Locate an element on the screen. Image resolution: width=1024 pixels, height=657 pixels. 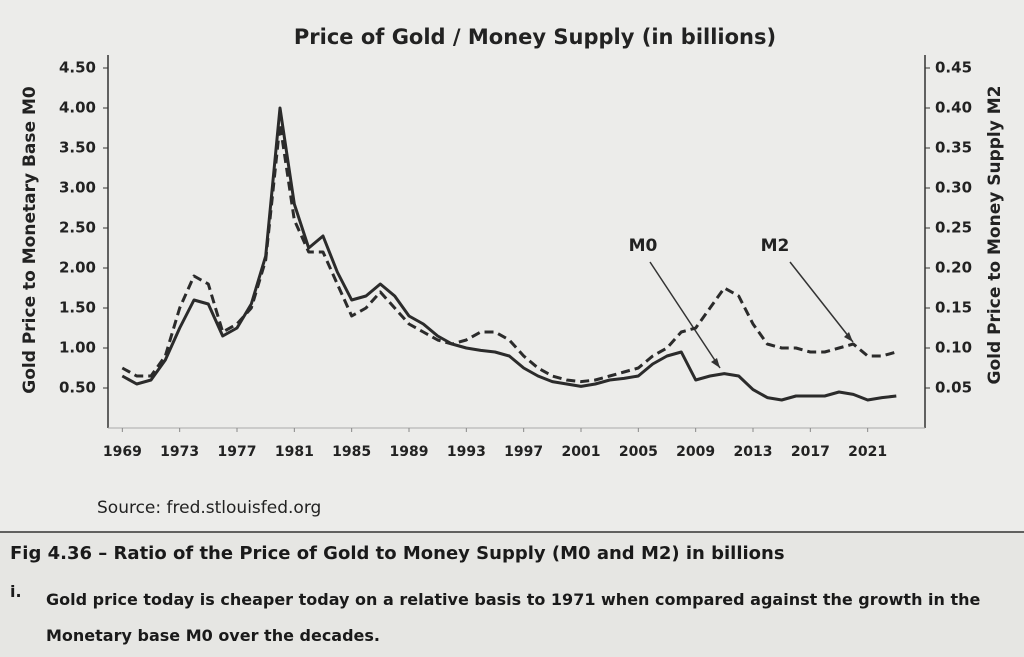
x-tick-label: 1993 is located at coordinates (466, 452).